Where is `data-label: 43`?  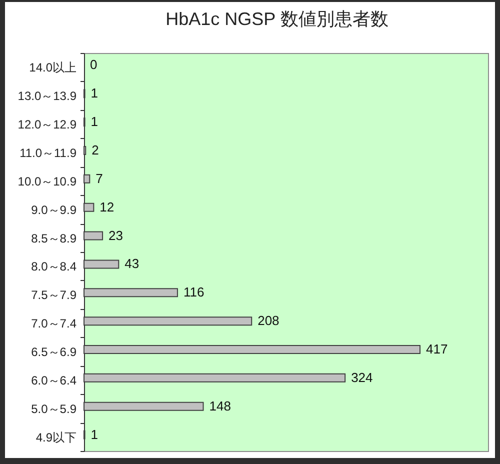 data-label: 43 is located at coordinates (132, 264).